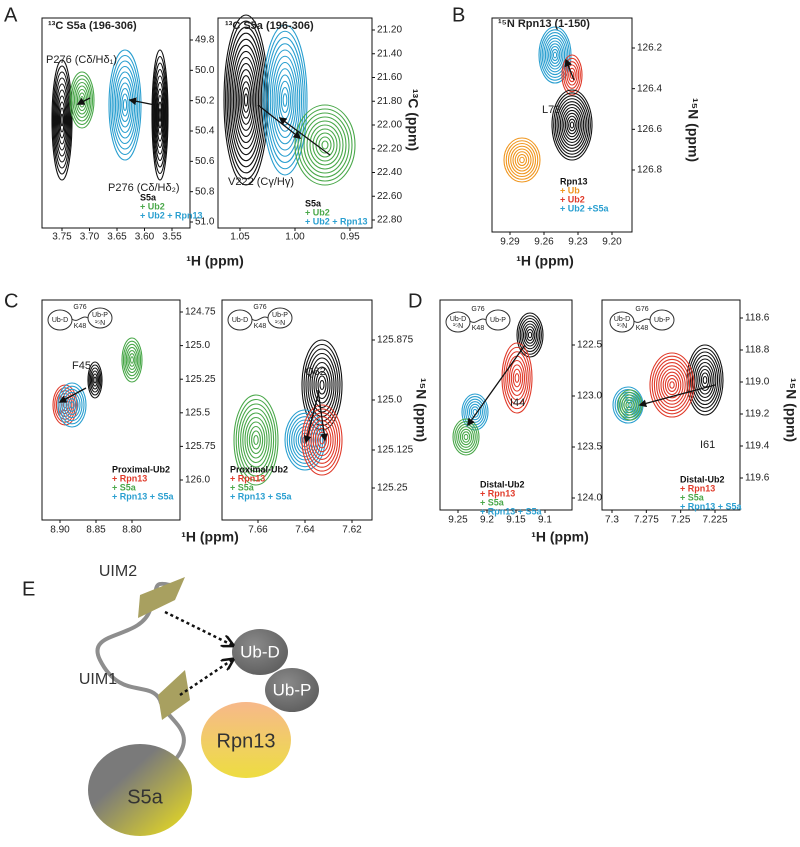 This screenshot has height=847, width=800. I want to click on y-tick-label: 21.80, so click(389, 101).